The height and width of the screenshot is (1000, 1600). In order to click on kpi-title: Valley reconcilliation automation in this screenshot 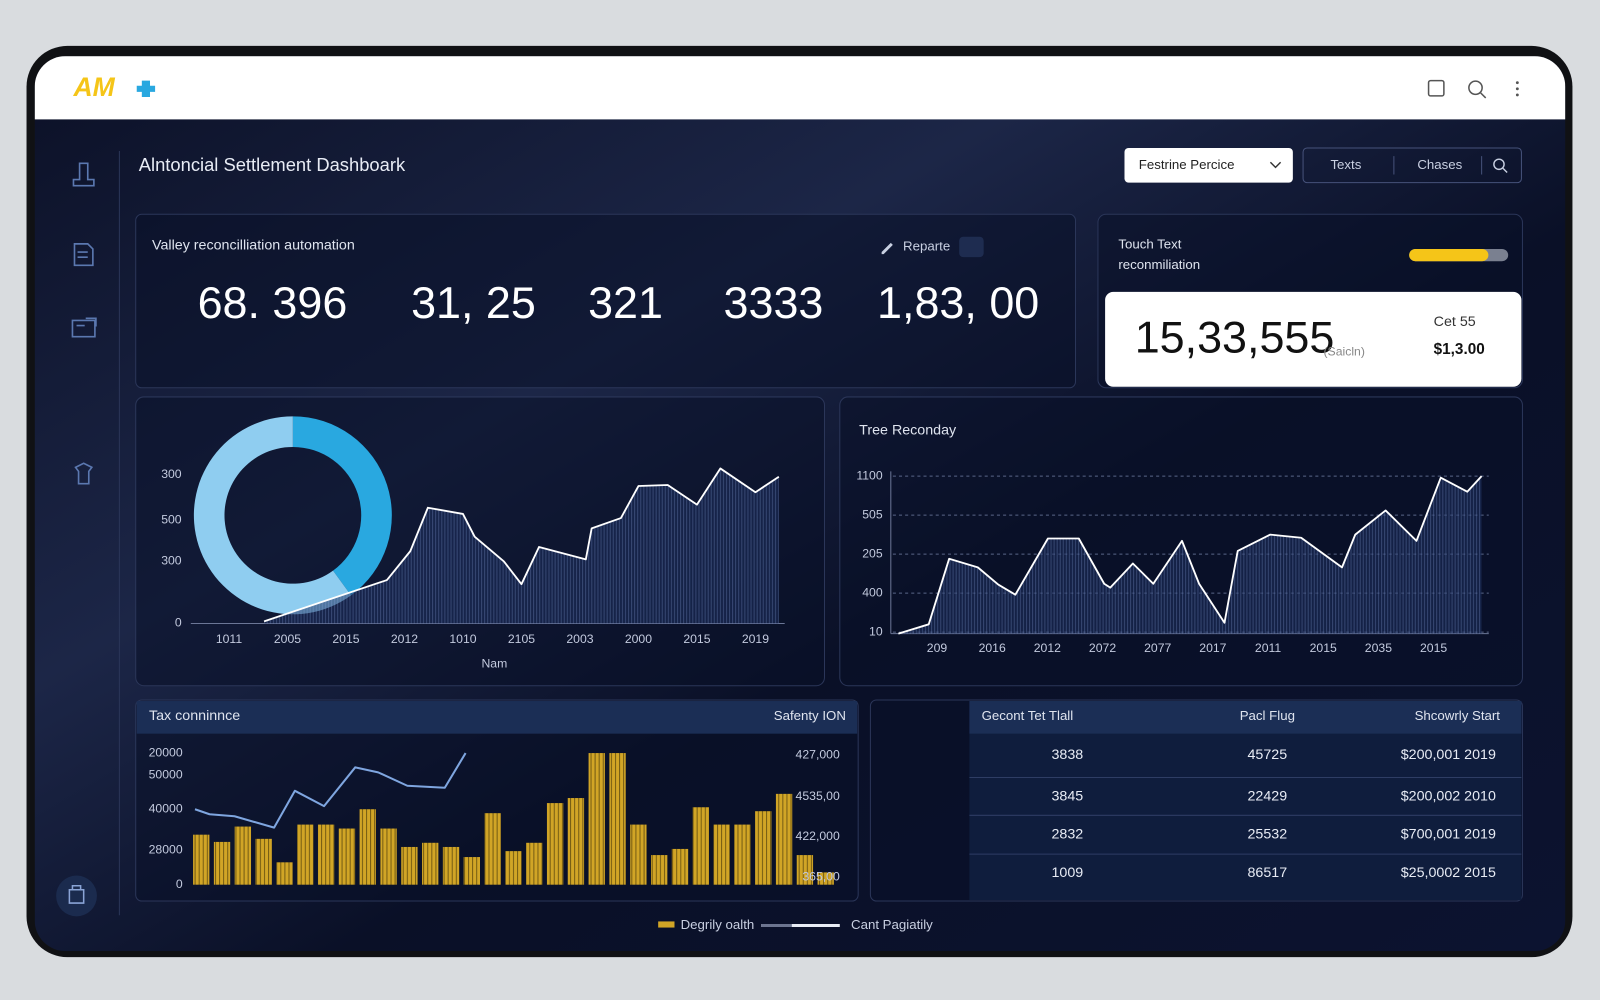, I will do `click(253, 246)`.